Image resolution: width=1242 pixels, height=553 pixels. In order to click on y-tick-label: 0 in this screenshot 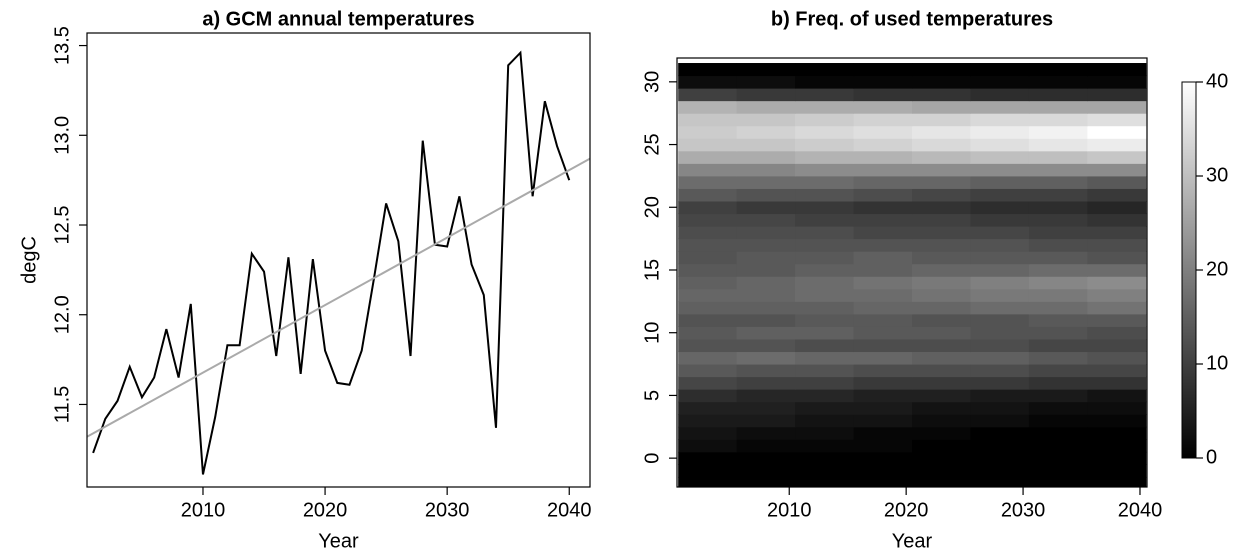, I will do `click(652, 458)`.